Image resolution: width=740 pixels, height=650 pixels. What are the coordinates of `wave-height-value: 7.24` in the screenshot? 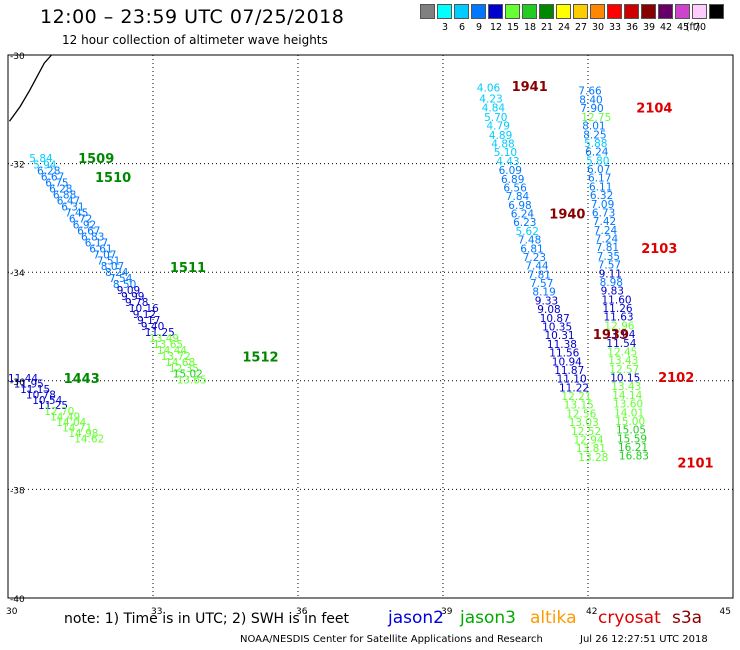 It's located at (606, 231).